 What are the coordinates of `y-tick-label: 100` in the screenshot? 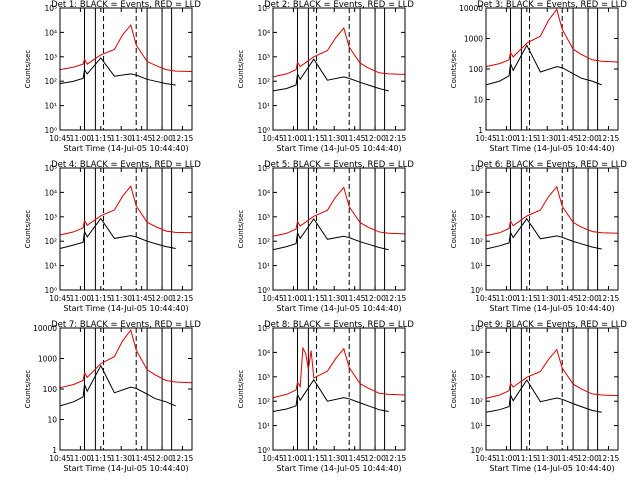 It's located at (50, 389).